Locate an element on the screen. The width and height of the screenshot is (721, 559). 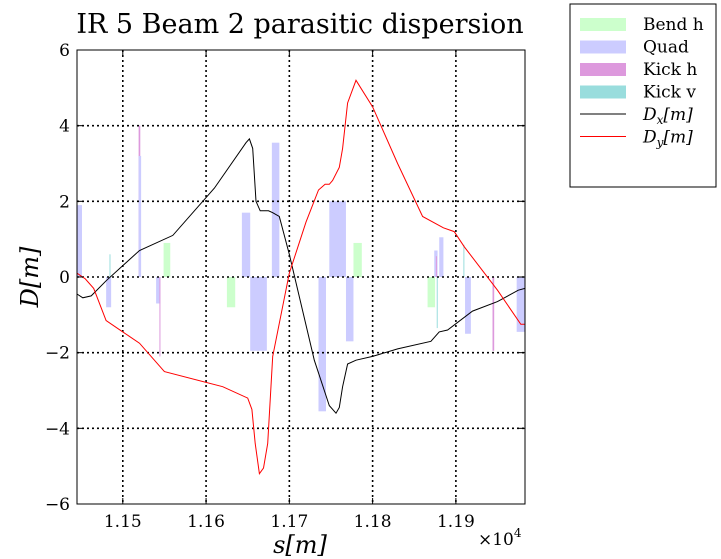
y-tick-label: −2 is located at coordinates (57, 354).